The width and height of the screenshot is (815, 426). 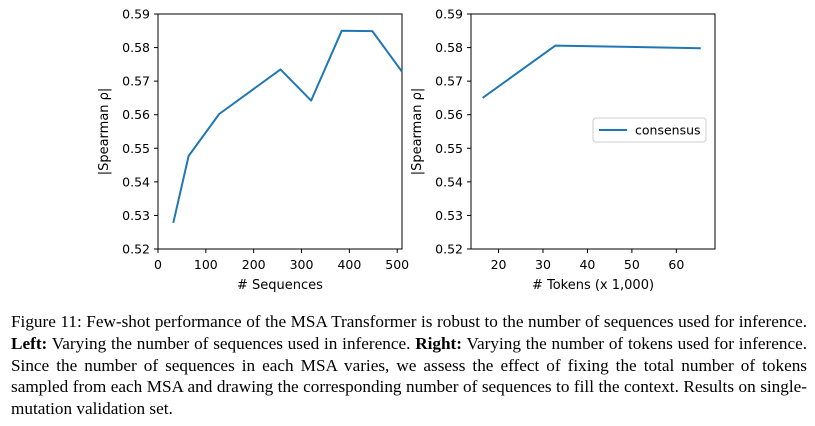 I want to click on right-x-axis-label: # Tokens (x 1,000), so click(x=593, y=285).